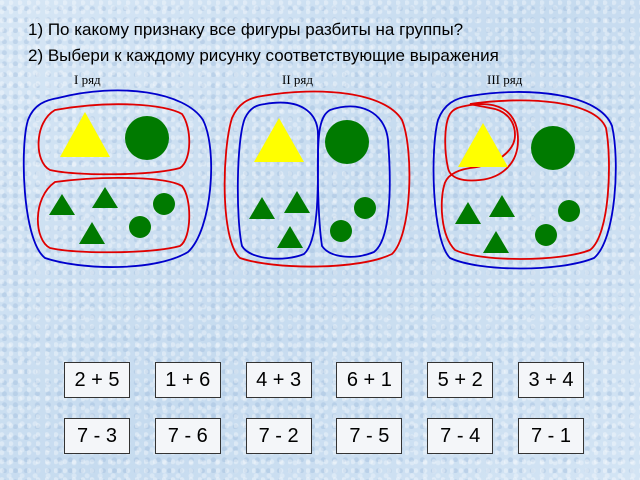 Image resolution: width=640 pixels, height=480 pixels. Describe the element at coordinates (278, 436) in the screenshot. I see `expression-card: 7 - 2` at that location.